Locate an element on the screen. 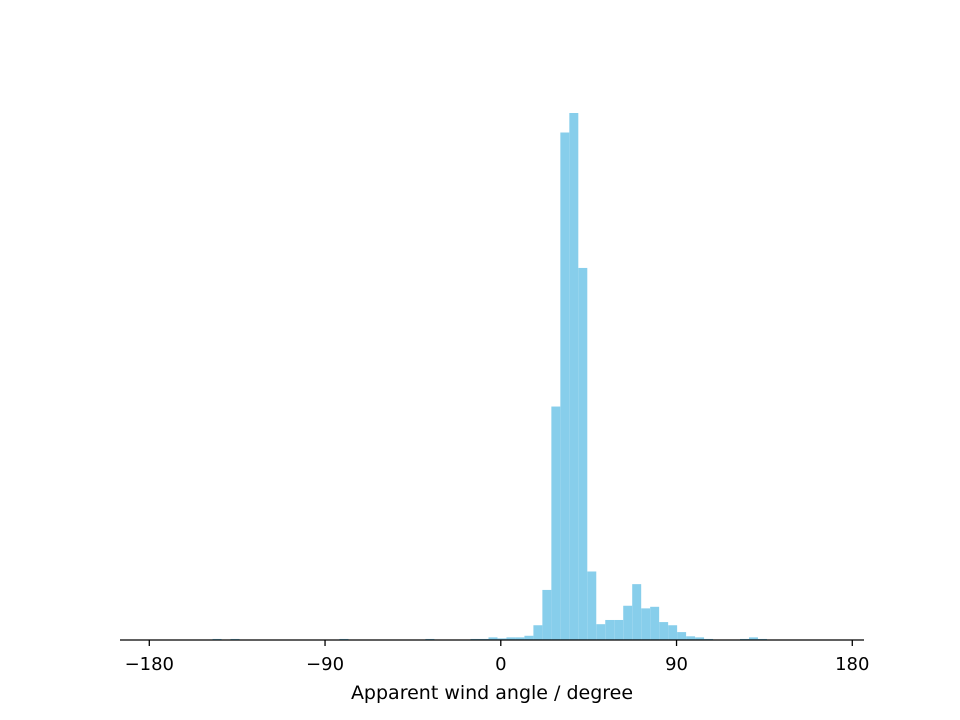 The height and width of the screenshot is (720, 960). x-axis-ticks: −180 −90 0 90 180 is located at coordinates (497, 657).